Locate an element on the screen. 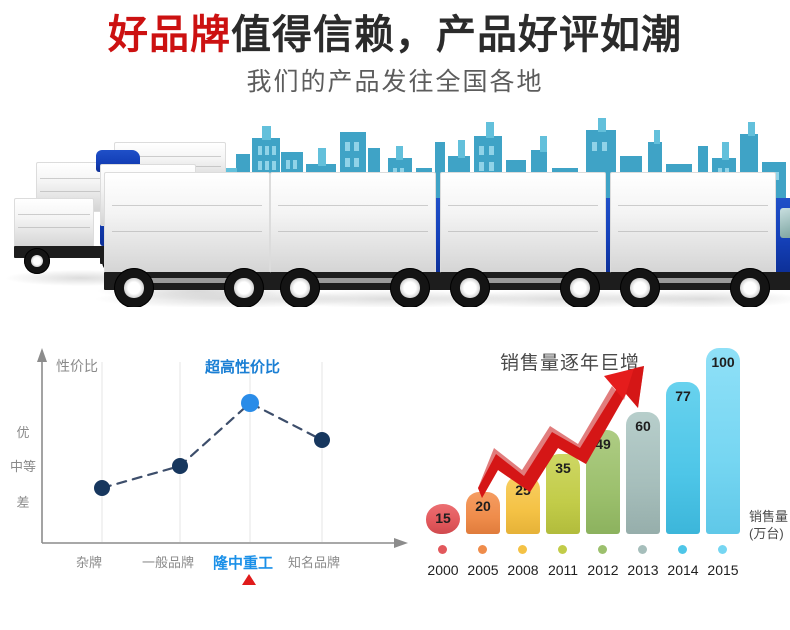 This screenshot has height=630, width=790. page-title: 好品牌值得信赖，产品好评如潮 is located at coordinates (395, 35).